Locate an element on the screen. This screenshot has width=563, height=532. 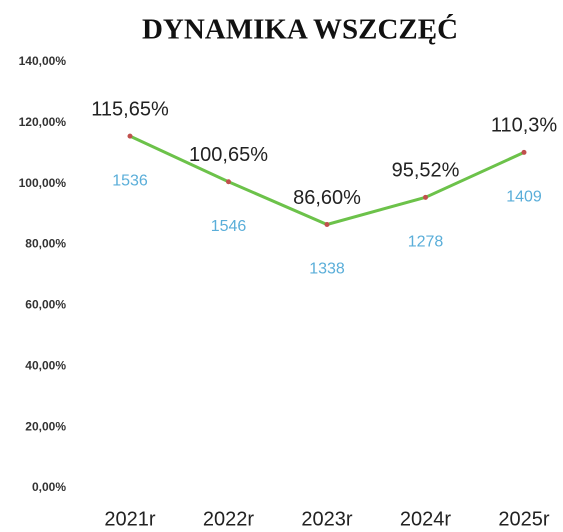
y-tick-label: 100,00% is located at coordinates (43, 183).